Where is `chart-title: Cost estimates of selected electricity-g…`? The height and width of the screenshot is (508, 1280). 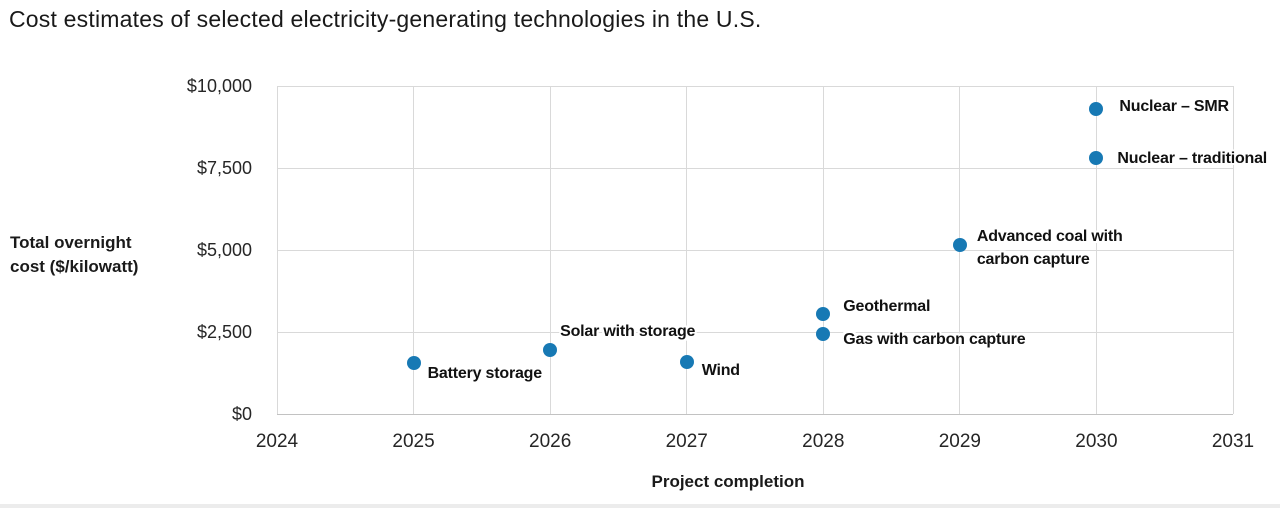
chart-title: Cost estimates of selected electricity-g… is located at coordinates (385, 19).